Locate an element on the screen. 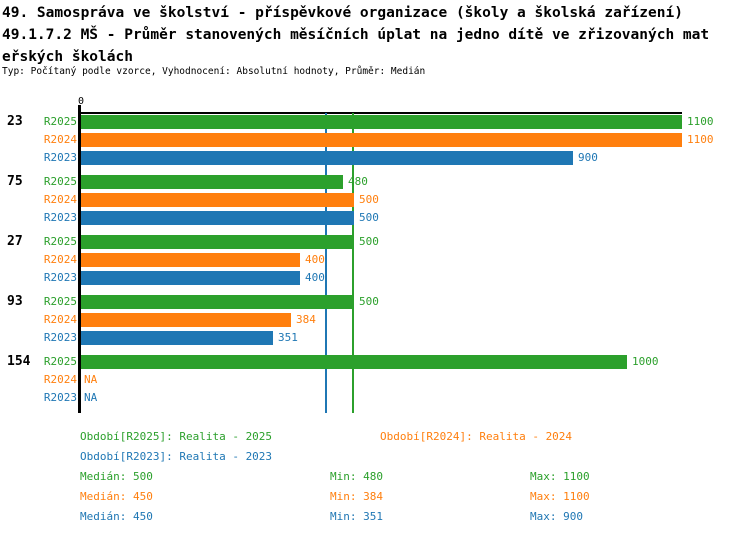  legend-item-r2025: Období[R2025]: Realita - 2025 is located at coordinates (176, 436).